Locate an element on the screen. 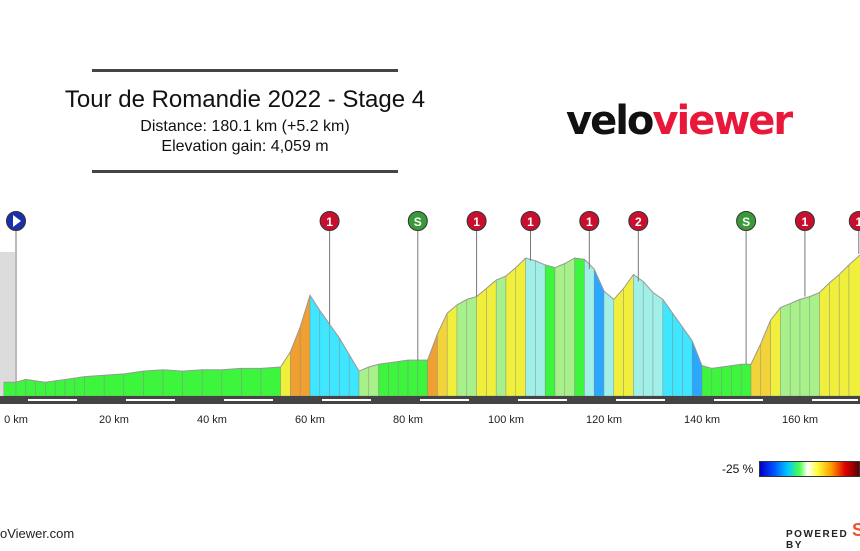  strava-mark: S is located at coordinates (856, 530).